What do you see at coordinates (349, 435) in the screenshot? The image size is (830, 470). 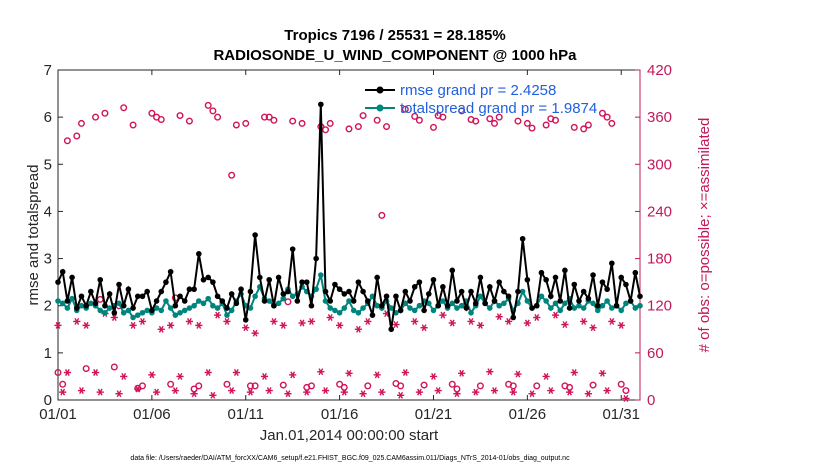 I see `x-axis-label: Jan.01,2014 00:00:00 start` at bounding box center [349, 435].